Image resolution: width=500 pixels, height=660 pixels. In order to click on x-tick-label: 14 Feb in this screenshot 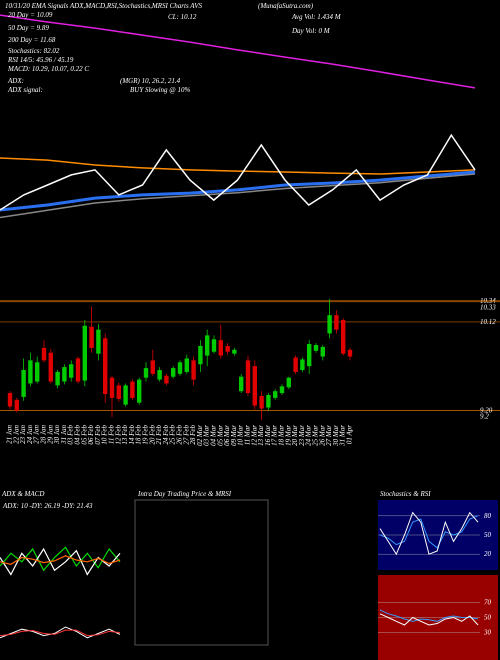, I will do `click(132, 435)`.